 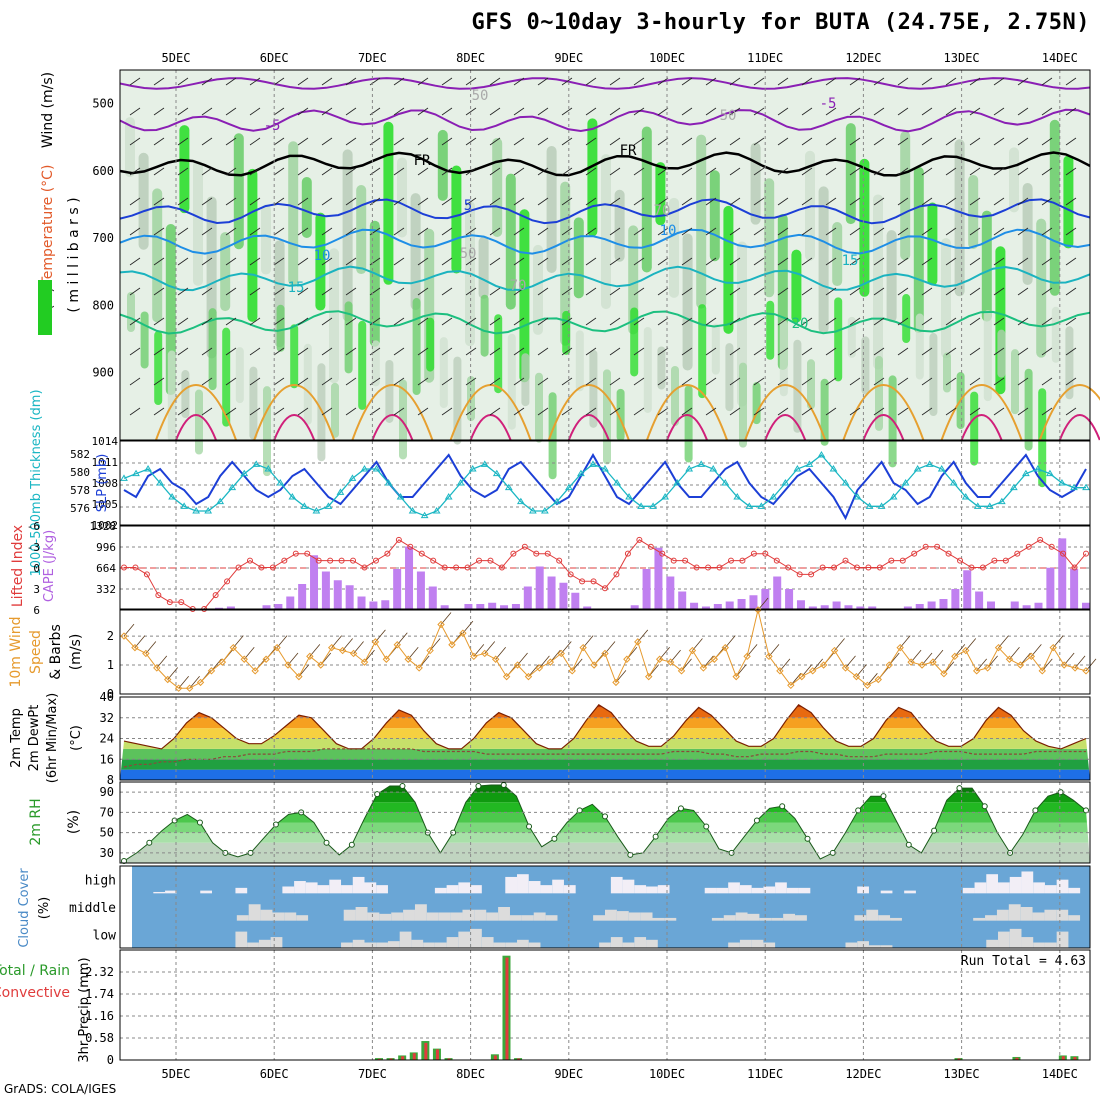 What do you see at coordinates (379, 1059) in the screenshot?
I see `precip-bar` at bounding box center [379, 1059].